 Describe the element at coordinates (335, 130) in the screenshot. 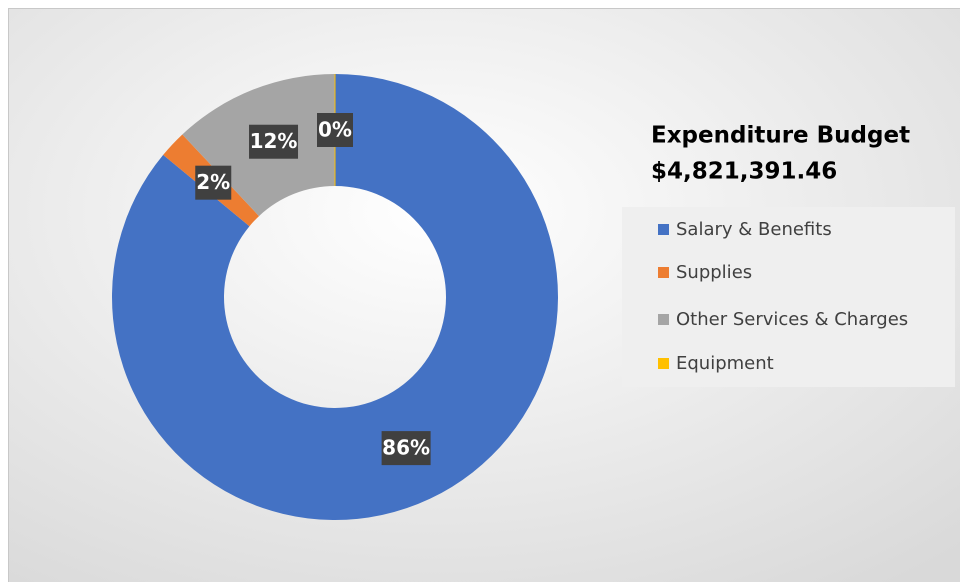

I see `data-label: 0%` at that location.